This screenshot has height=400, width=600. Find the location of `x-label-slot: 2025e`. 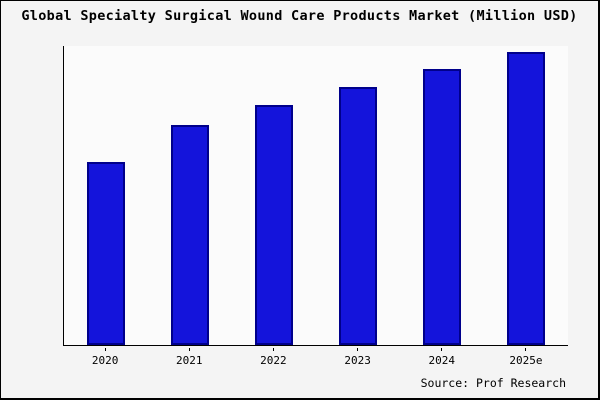

x-label-slot: 2025e is located at coordinates (526, 358).